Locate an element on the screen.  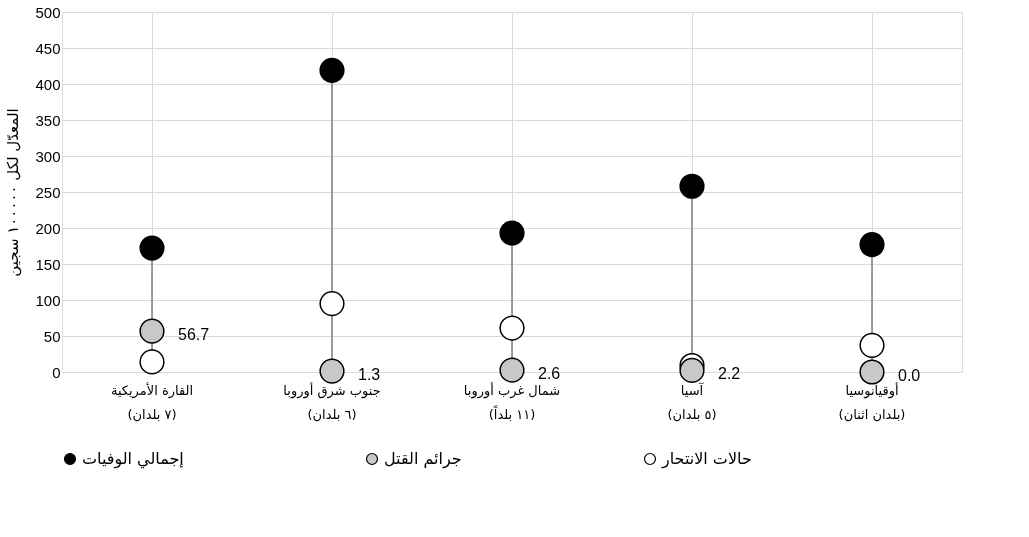
x-tick-label: جنوب شرق أوروبا (٦ بلدان) is located at coordinates (332, 401).